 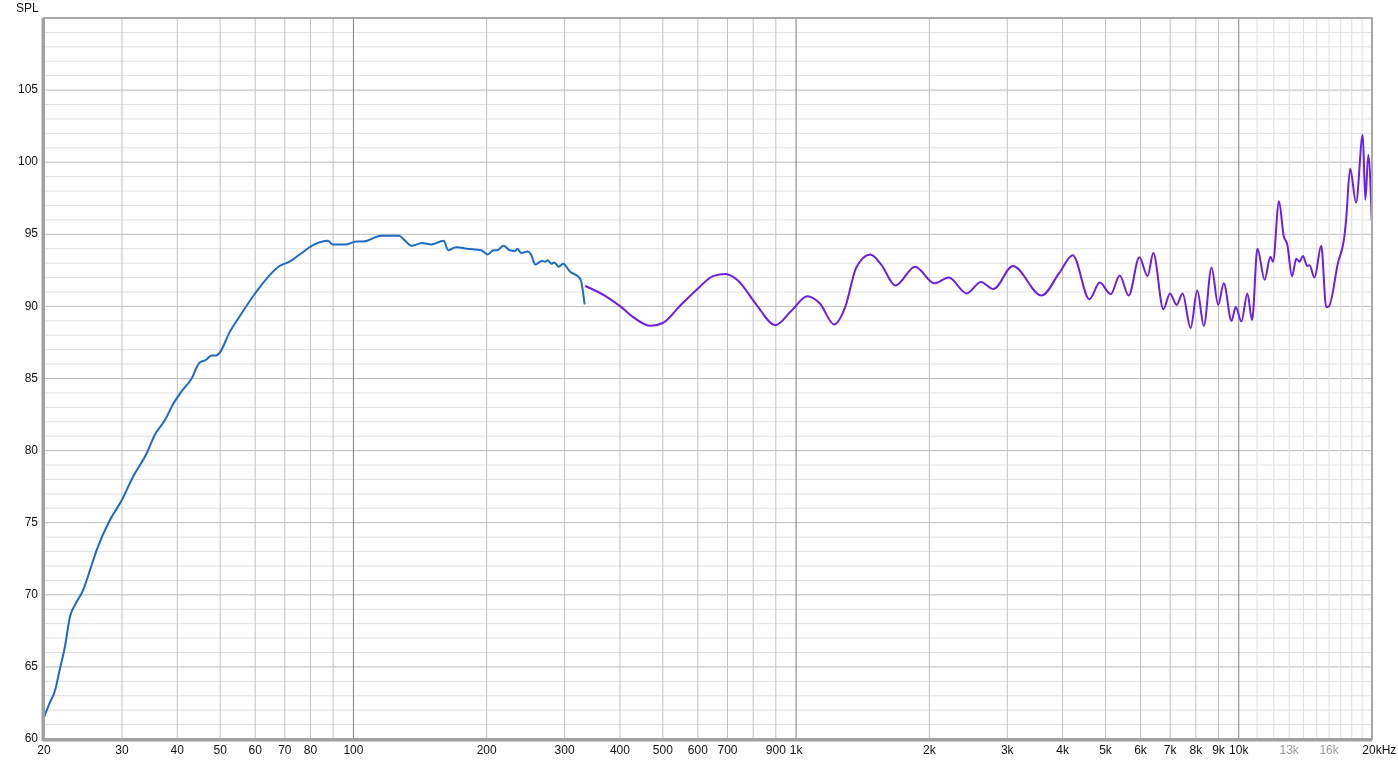 What do you see at coordinates (1389, 750) in the screenshot?
I see `x-axis-title: Hz` at bounding box center [1389, 750].